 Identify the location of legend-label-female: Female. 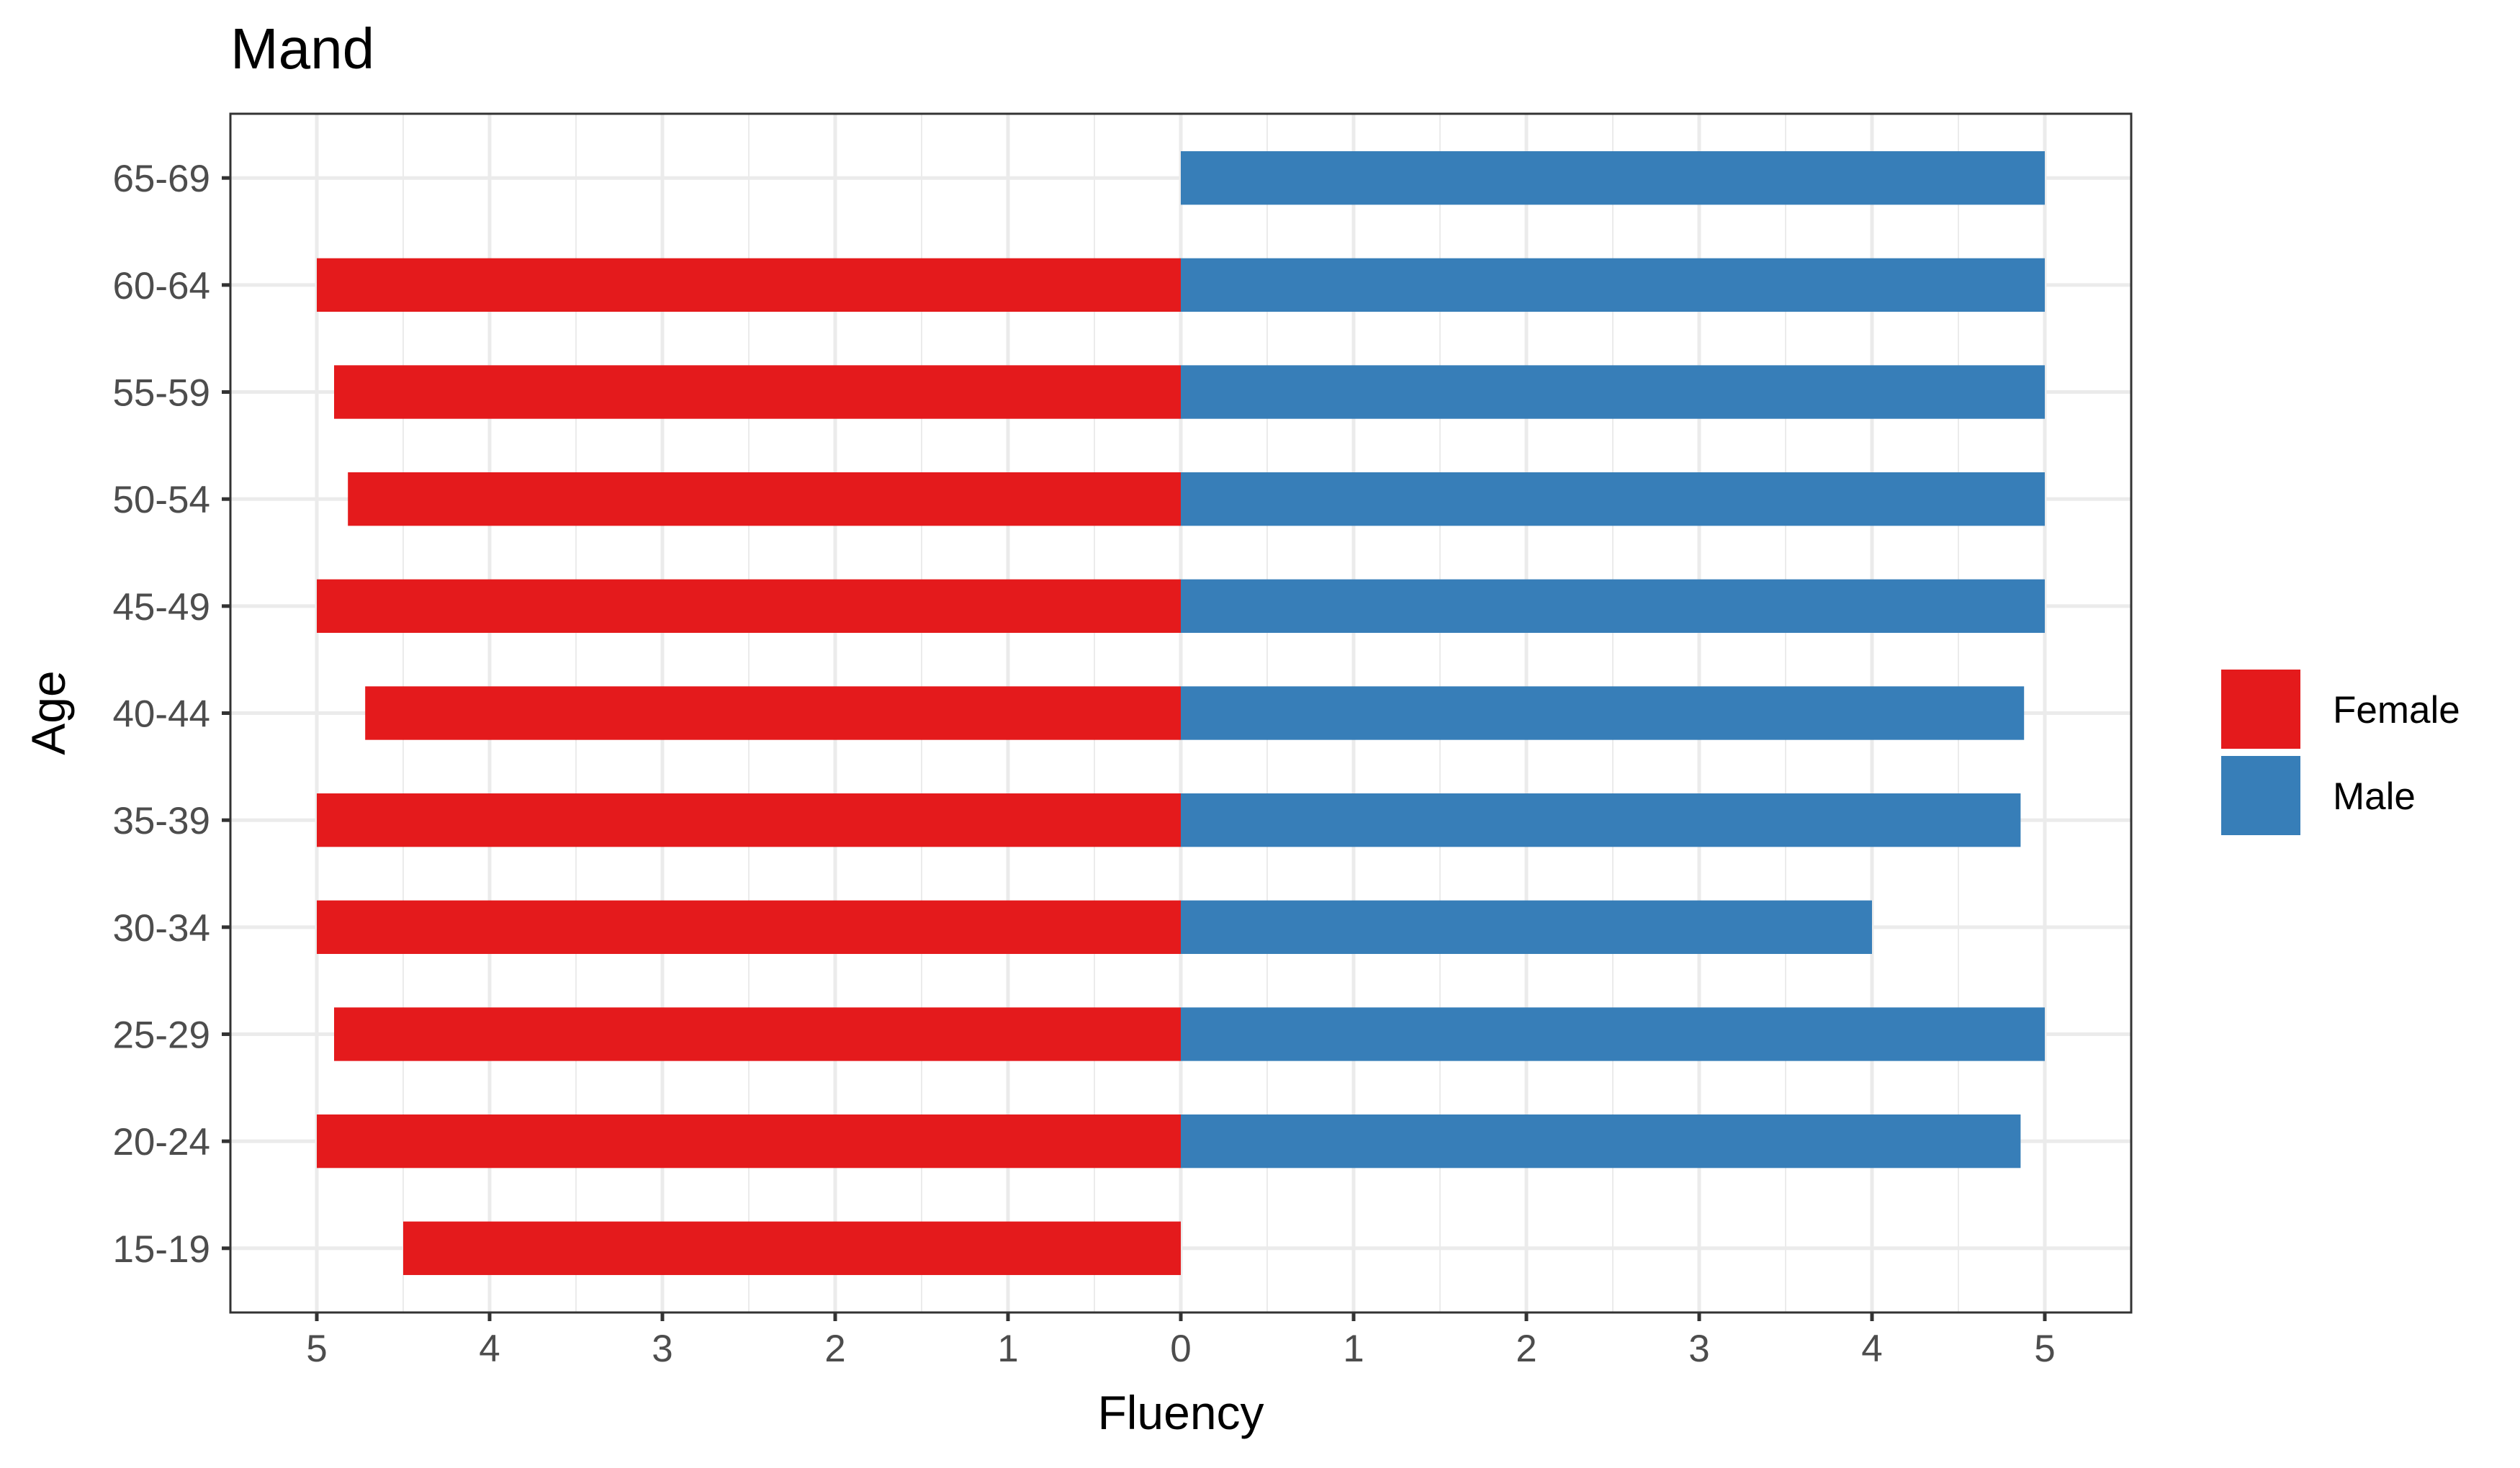
(2396, 710).